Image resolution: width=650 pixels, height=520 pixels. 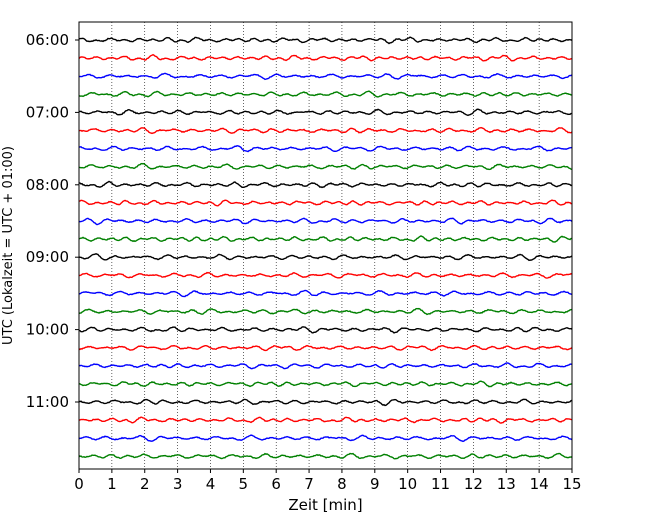 I want to click on x-tick-label: 0, so click(x=79, y=484).